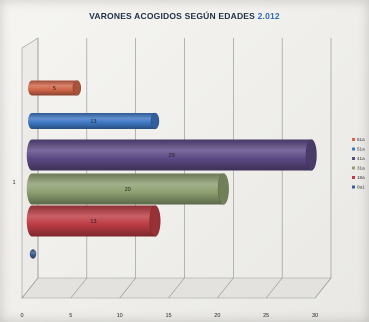 Image resolution: width=369 pixels, height=322 pixels. I want to click on bar-18a, so click(93, 221).